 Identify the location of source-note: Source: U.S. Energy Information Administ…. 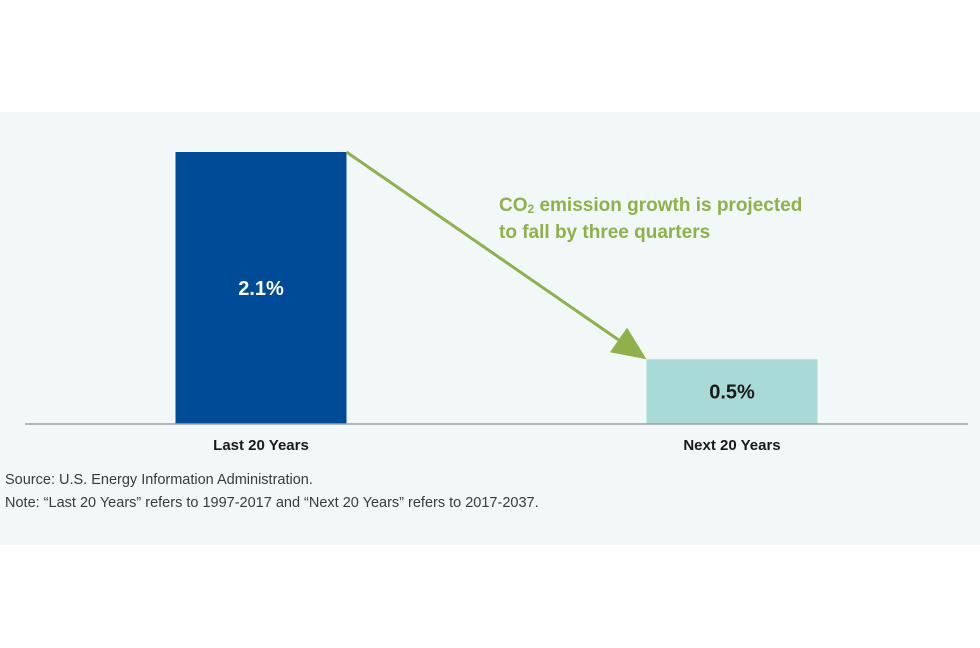
(159, 480).